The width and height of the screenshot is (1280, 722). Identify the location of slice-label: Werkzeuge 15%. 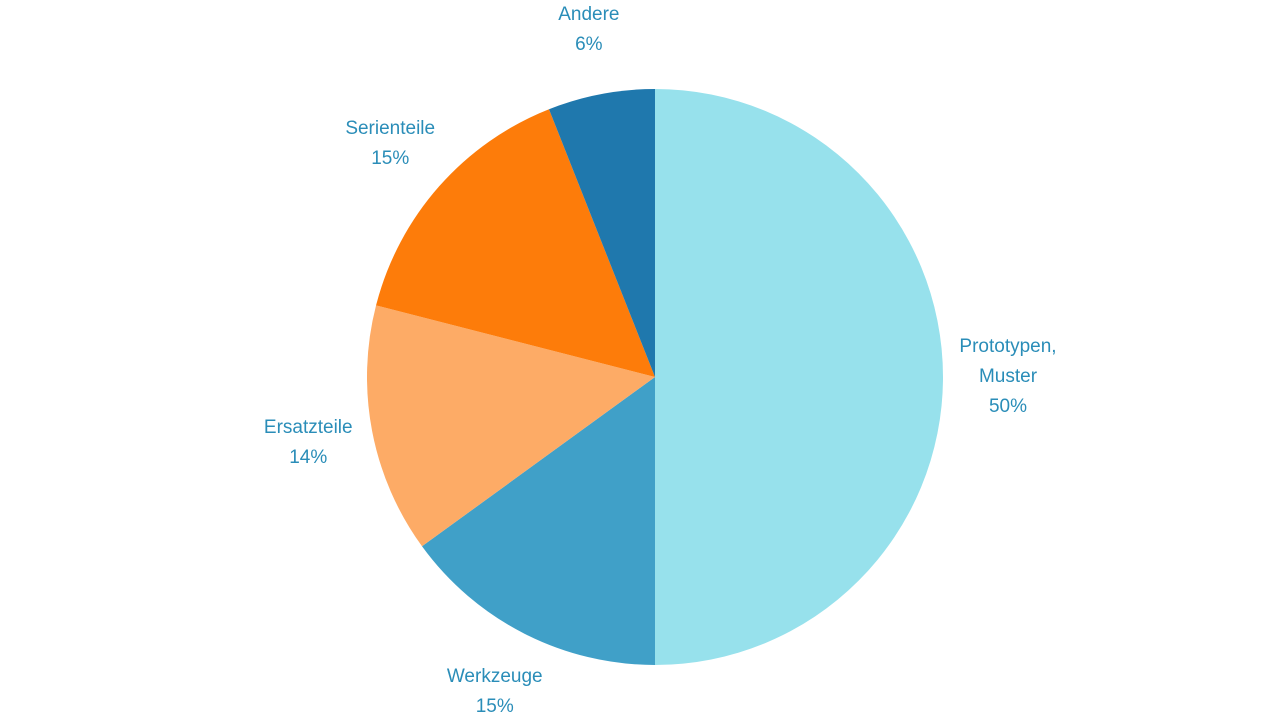
(495, 692).